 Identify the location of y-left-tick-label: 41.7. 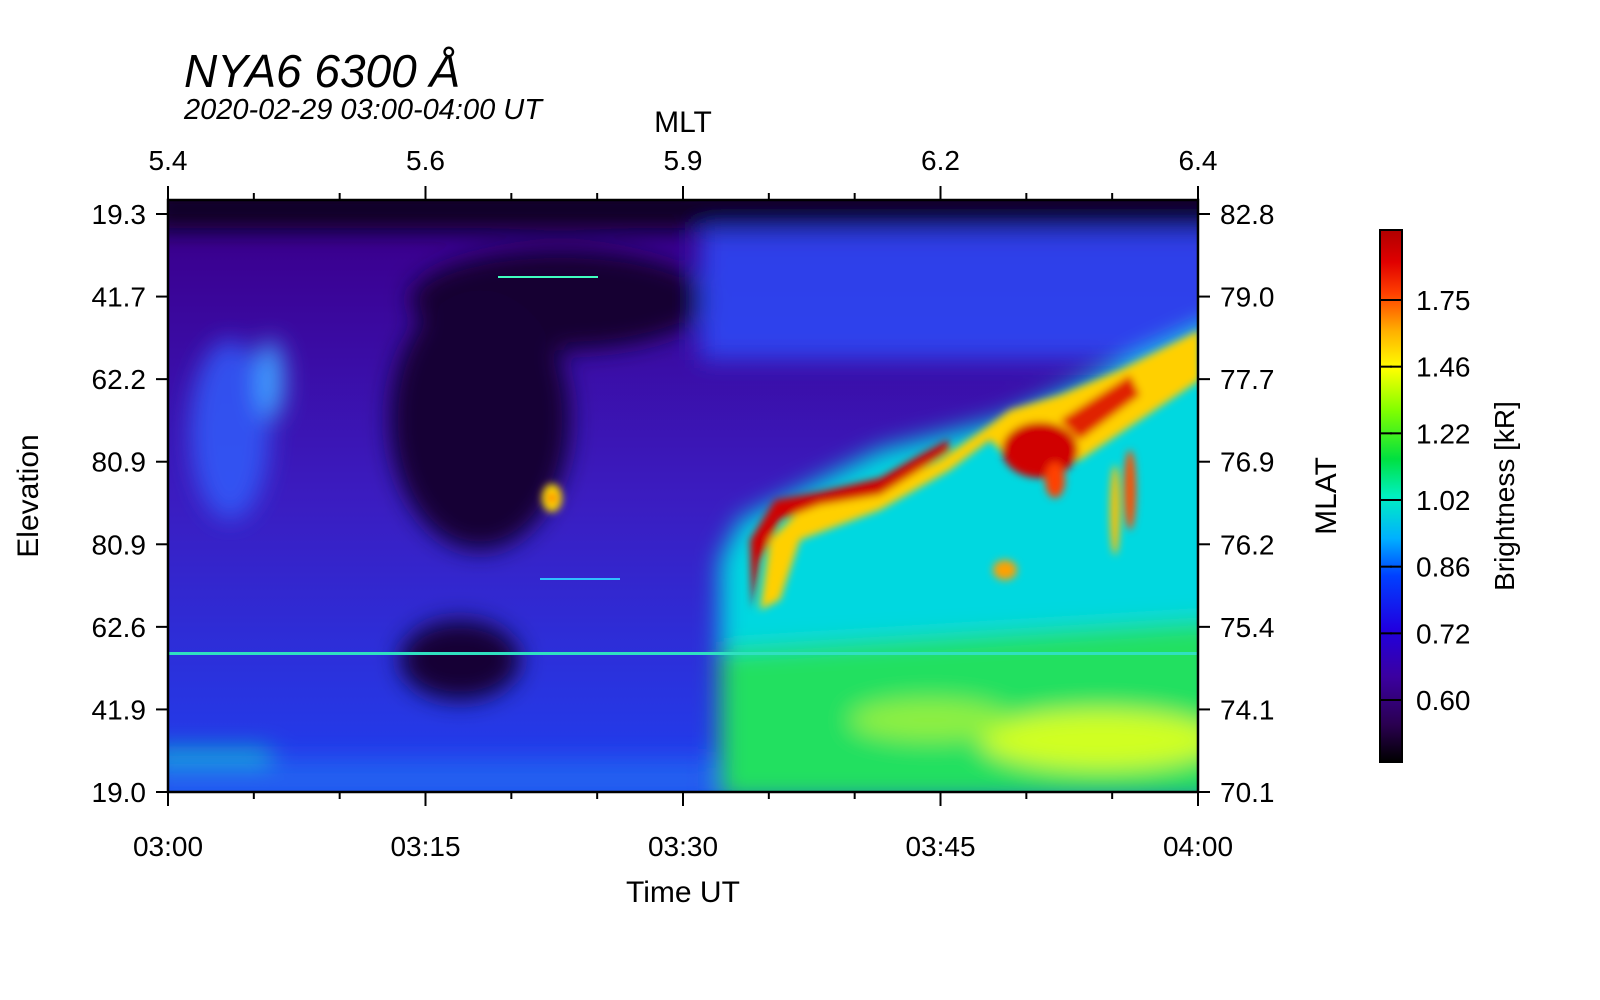
(119, 297).